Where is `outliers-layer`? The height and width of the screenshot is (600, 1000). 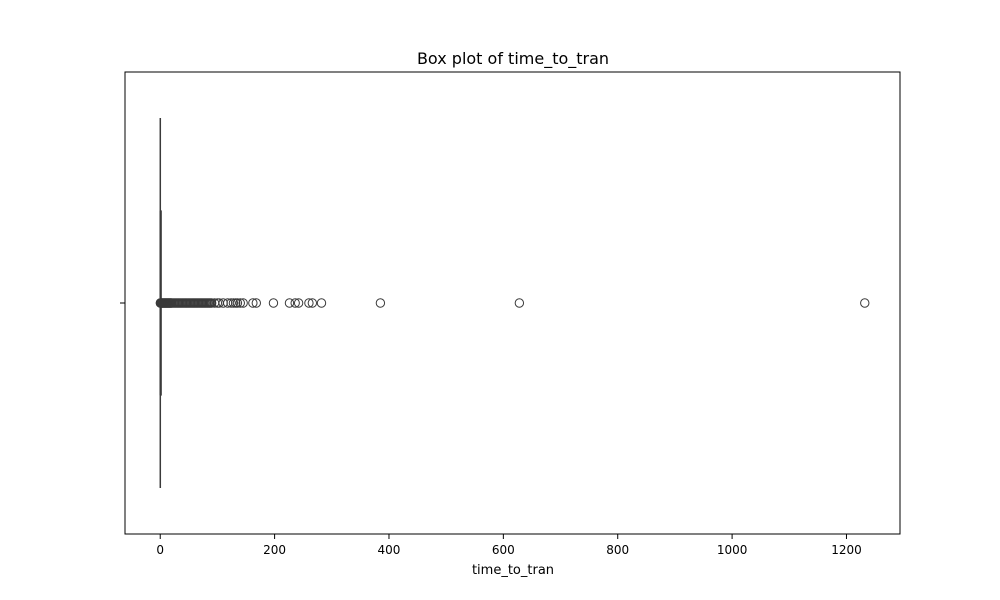 outliers-layer is located at coordinates (512, 303).